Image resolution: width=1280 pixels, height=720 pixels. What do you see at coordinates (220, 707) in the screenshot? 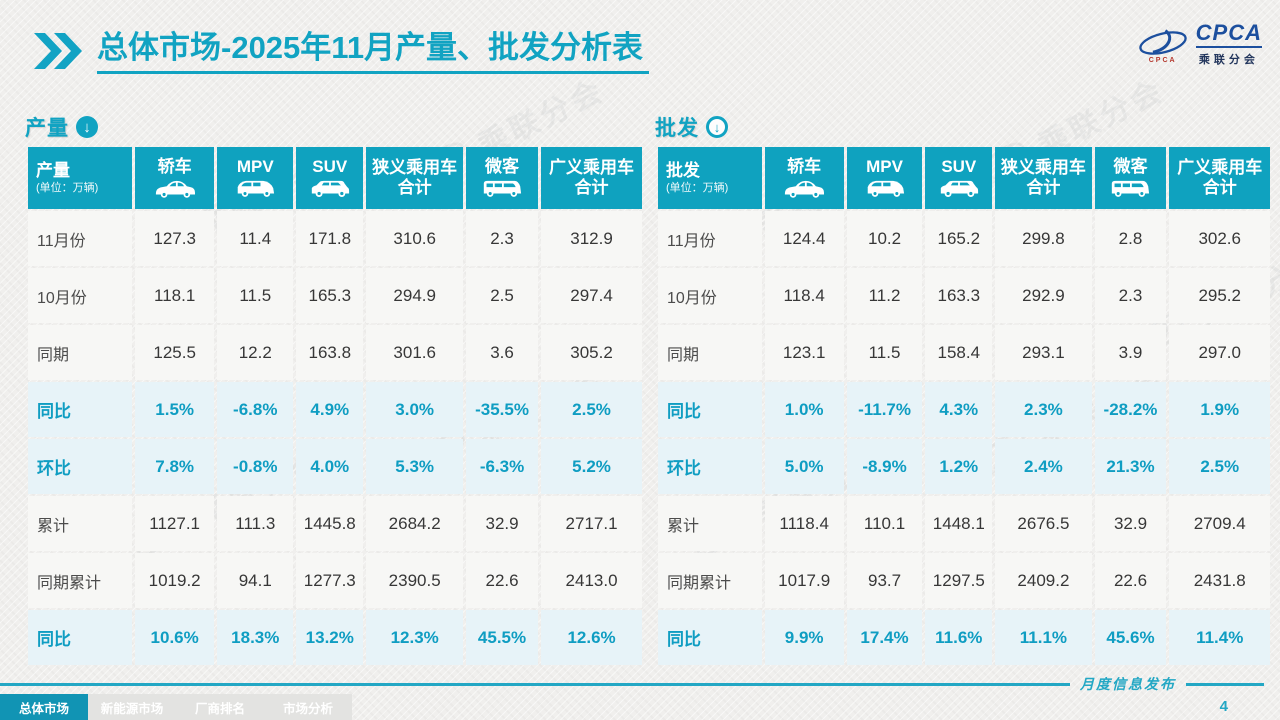
I see `tab-oem-ranking: 厂商排名` at bounding box center [220, 707].